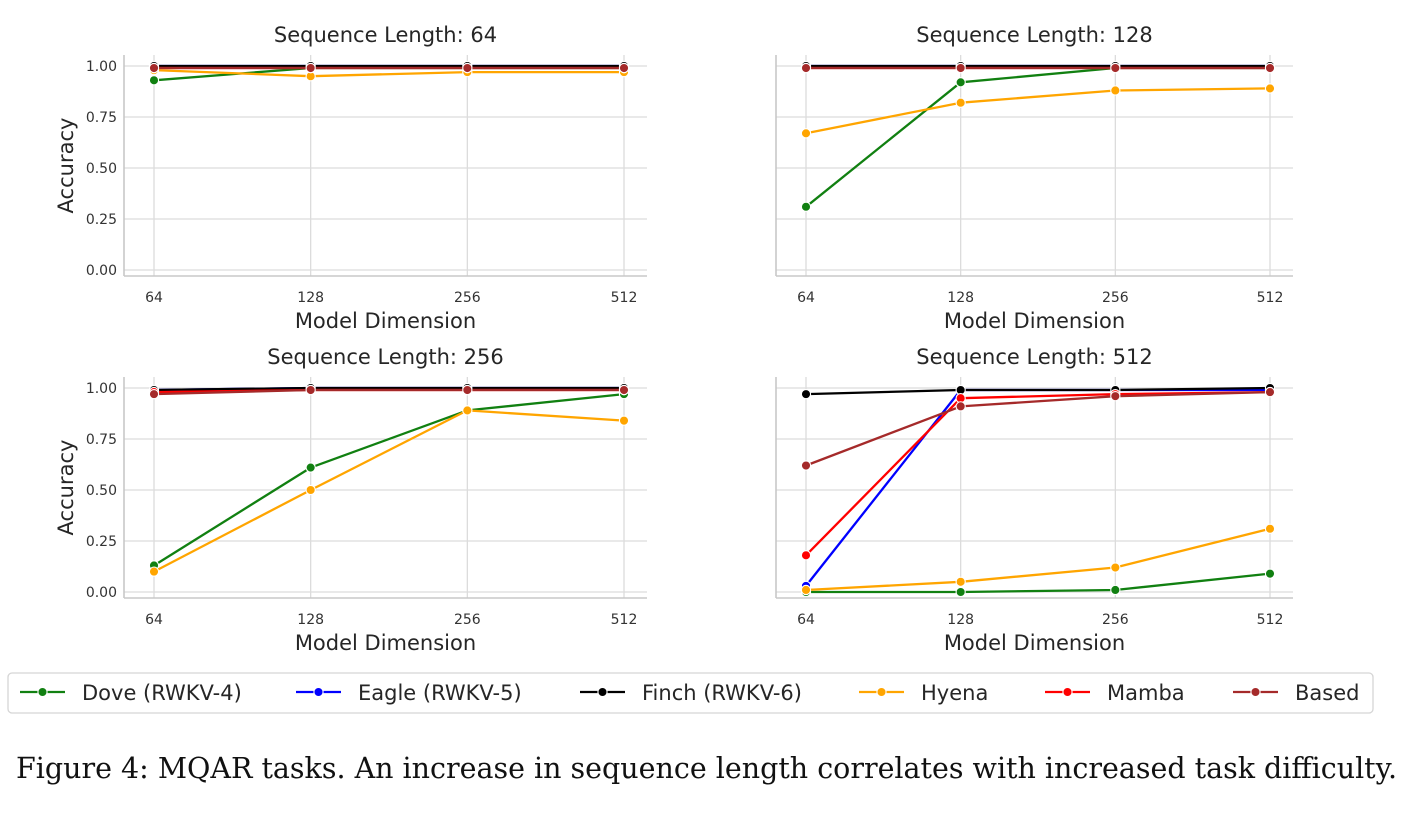 The height and width of the screenshot is (813, 1420). What do you see at coordinates (1034, 357) in the screenshot?
I see `panel-title: Sequence Length: 512` at bounding box center [1034, 357].